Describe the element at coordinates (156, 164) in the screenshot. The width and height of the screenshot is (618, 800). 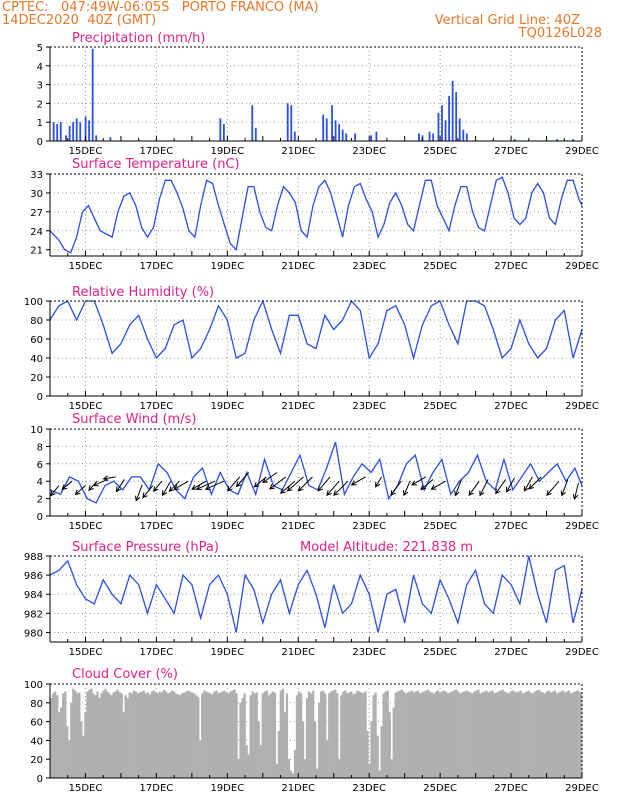
I see `surface-temperature-nc-title: Surface Temperature (nC)` at that location.